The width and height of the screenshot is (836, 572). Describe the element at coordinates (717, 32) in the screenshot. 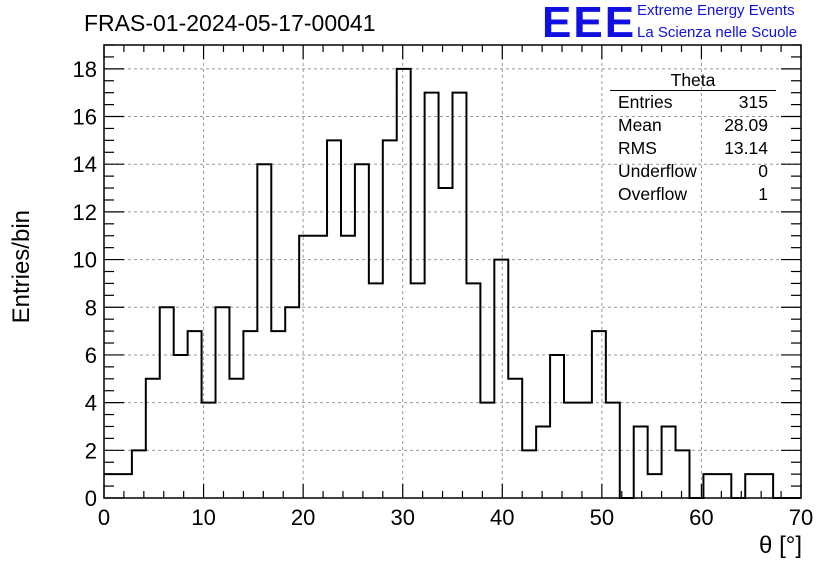

I see `logo-line-2: La Scienza nelle Scuole` at that location.